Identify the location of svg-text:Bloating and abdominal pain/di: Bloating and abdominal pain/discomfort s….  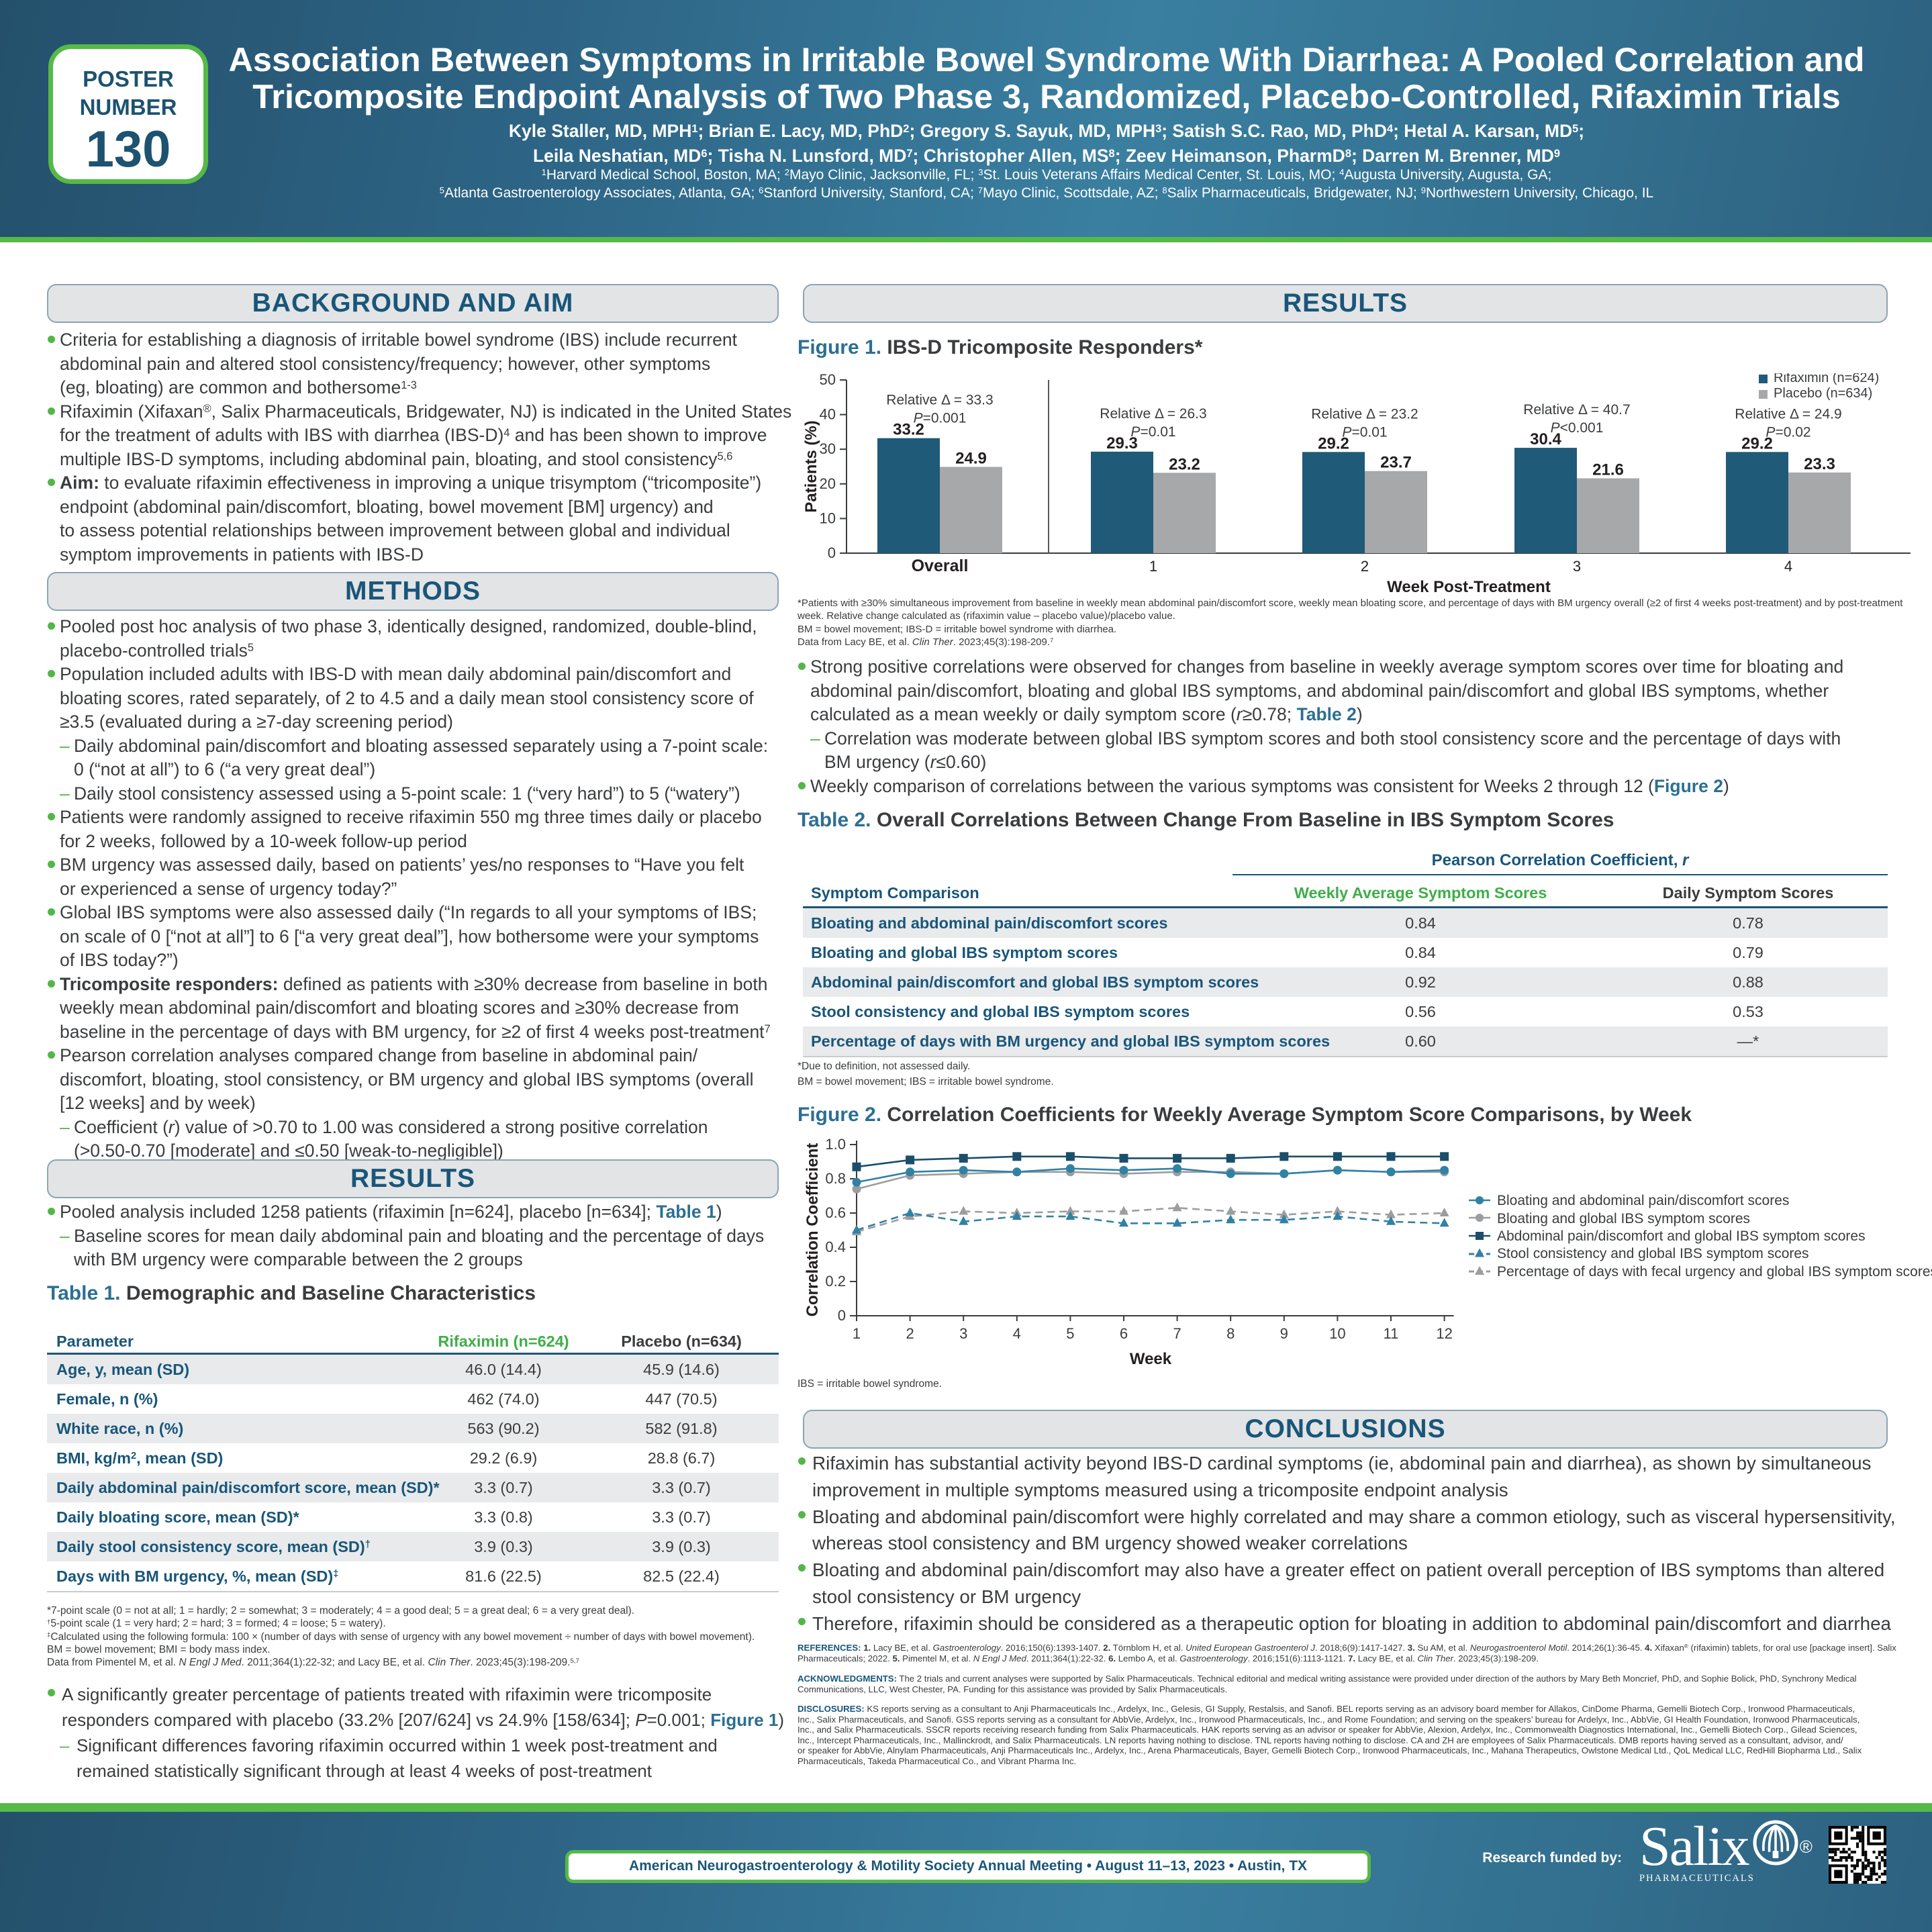
(1643, 1200).